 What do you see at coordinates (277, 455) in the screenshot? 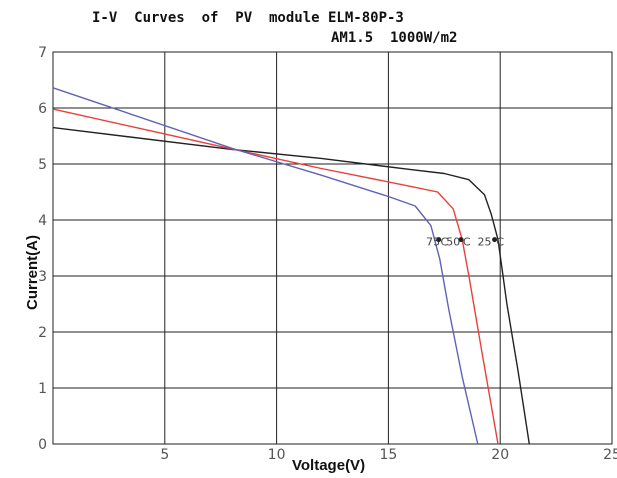
I see `x-tick-label: 10` at bounding box center [277, 455].